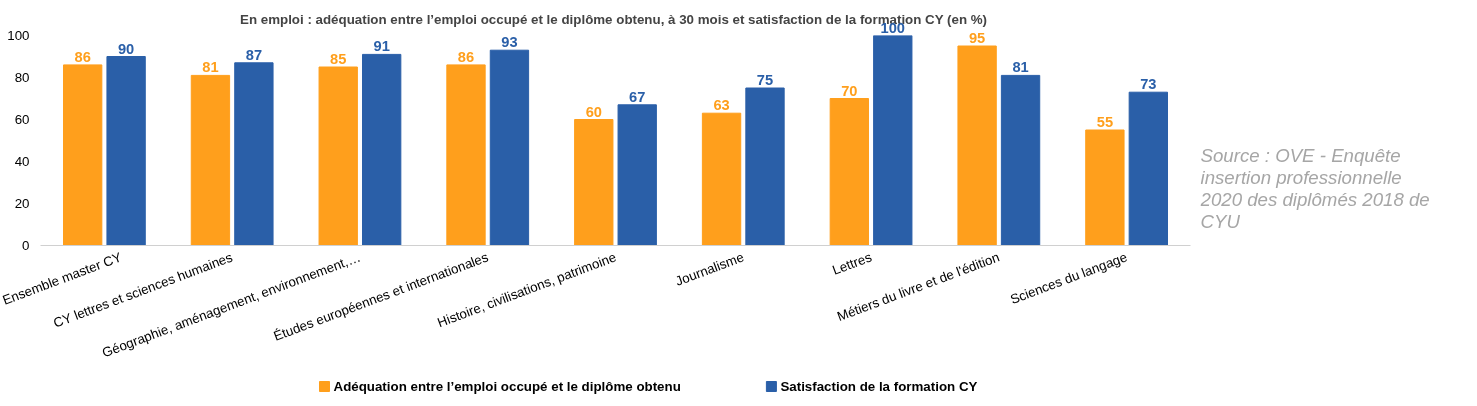  Describe the element at coordinates (1105, 122) in the screenshot. I see `data-label: 55` at that location.